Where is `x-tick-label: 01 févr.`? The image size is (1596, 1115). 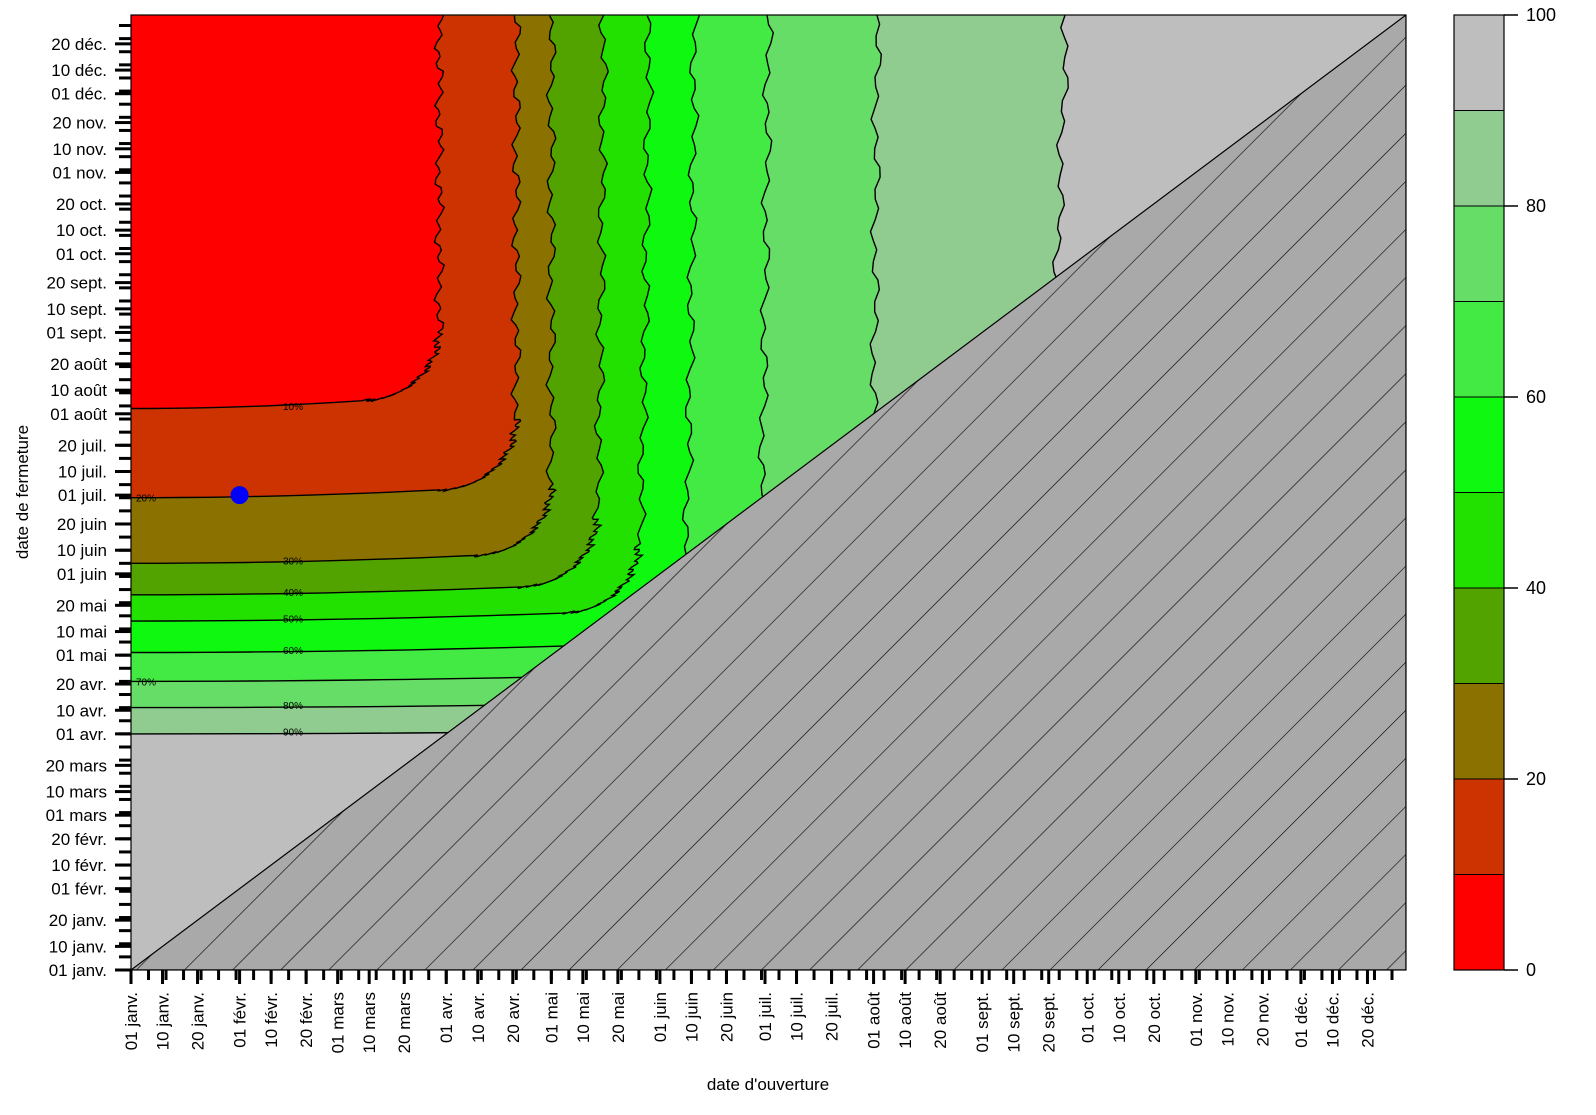
x-tick-label: 01 févr. is located at coordinates (240, 1020).